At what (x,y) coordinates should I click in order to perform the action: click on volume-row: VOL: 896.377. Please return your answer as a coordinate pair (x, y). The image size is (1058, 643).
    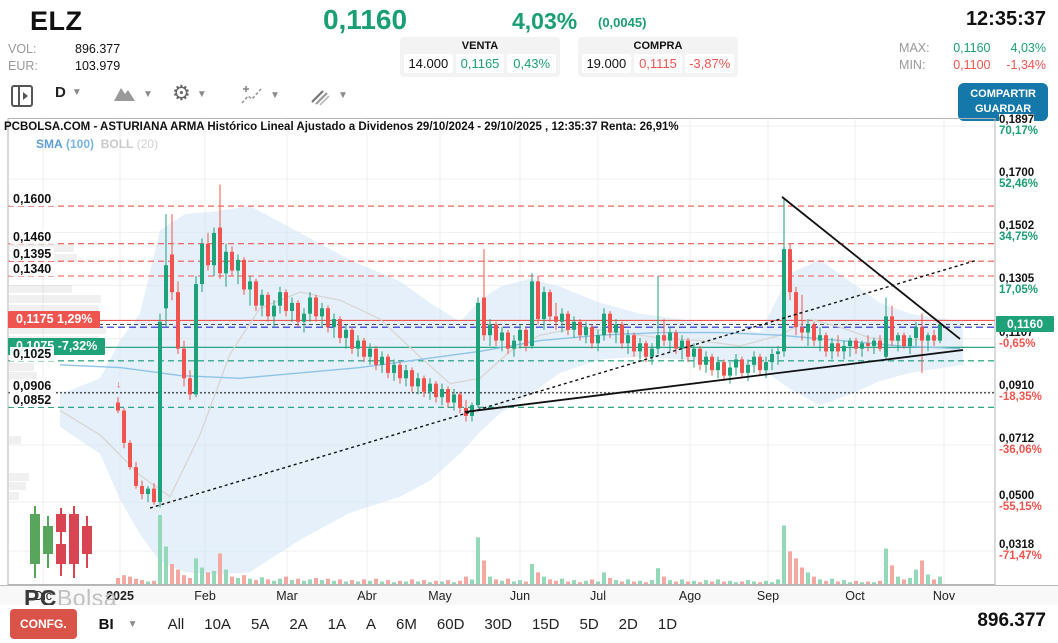
    Looking at the image, I should click on (64, 49).